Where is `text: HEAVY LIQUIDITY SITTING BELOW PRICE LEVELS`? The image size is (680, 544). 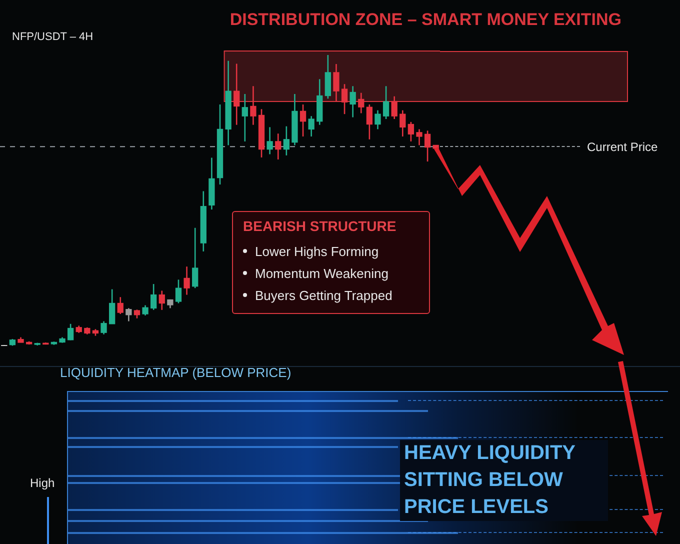 text: HEAVY LIQUIDITY SITTING BELOW PRICE LEVELS is located at coordinates (490, 480).